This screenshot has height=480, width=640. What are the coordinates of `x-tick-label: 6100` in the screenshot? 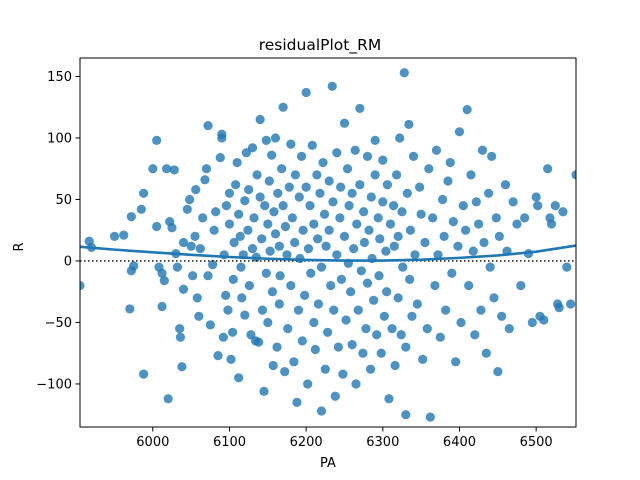 It's located at (229, 442).